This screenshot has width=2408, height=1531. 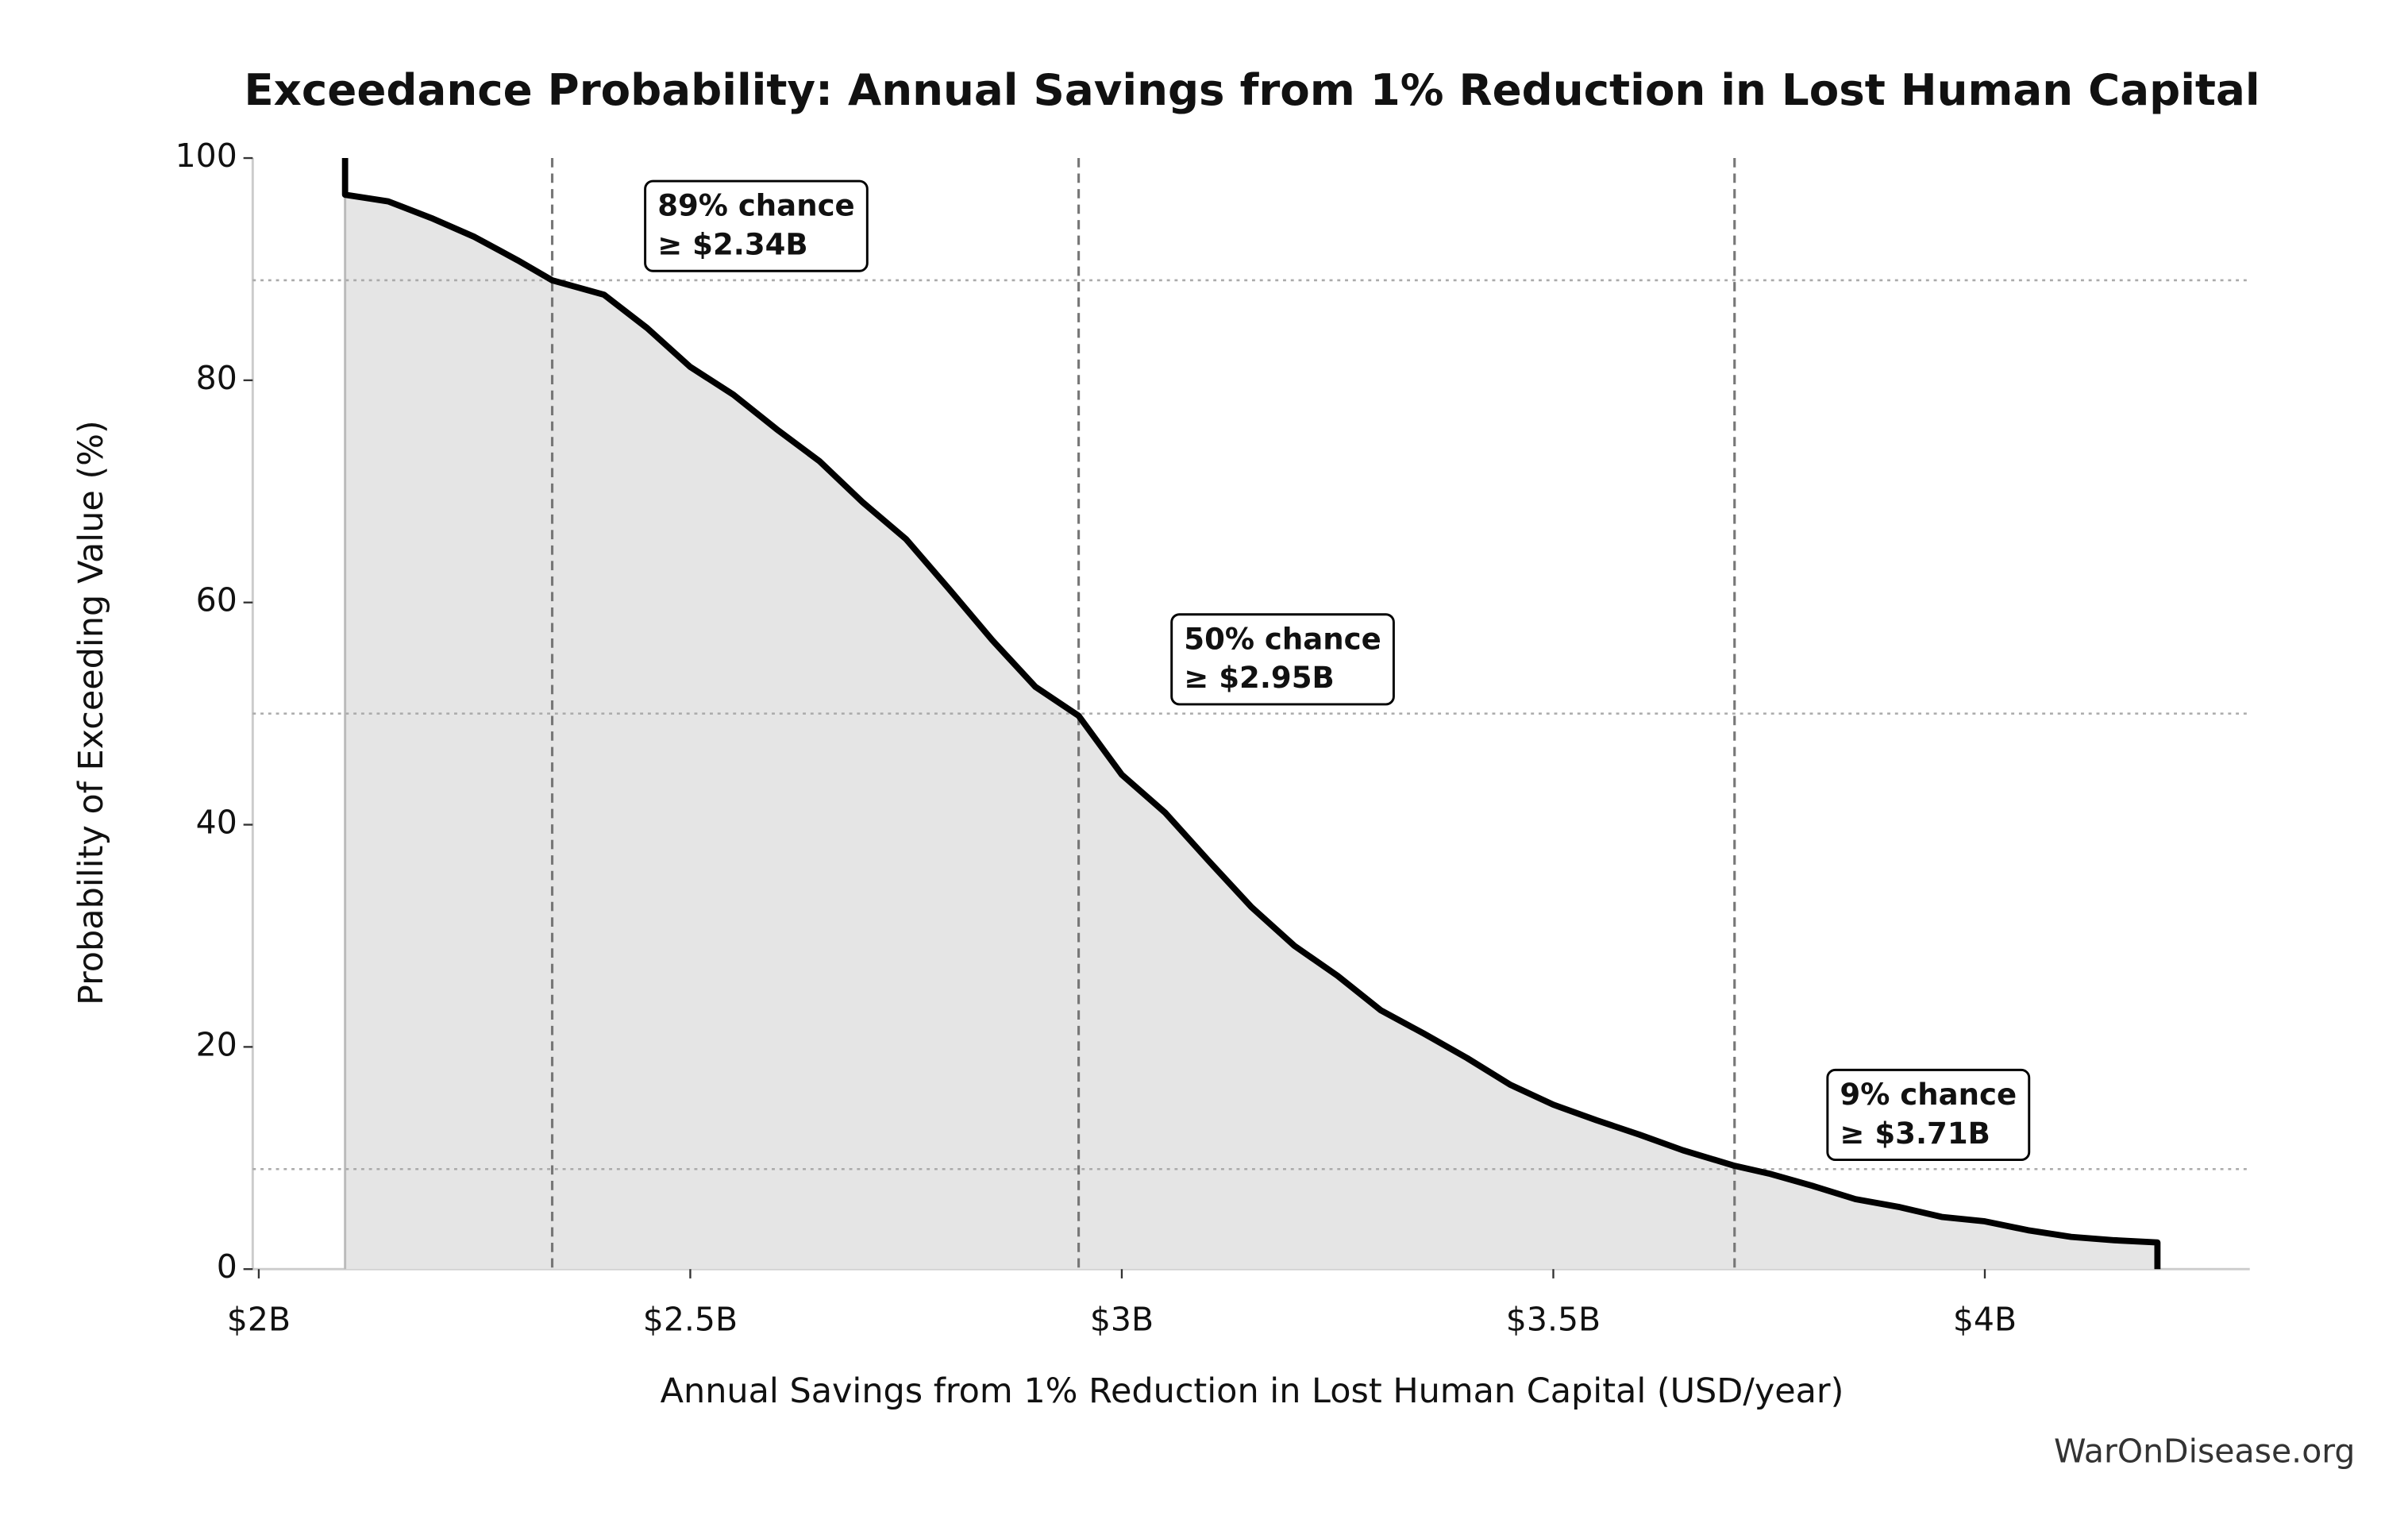 I want to click on y-tick-label: 60, so click(x=217, y=600).